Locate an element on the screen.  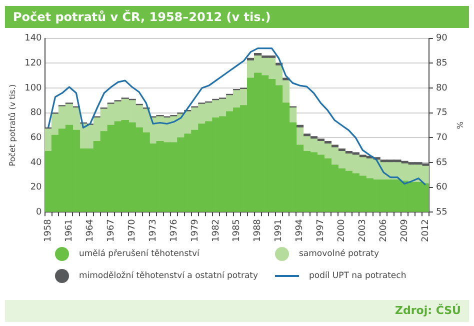
y2-tick-label: 65 is located at coordinates (442, 163).